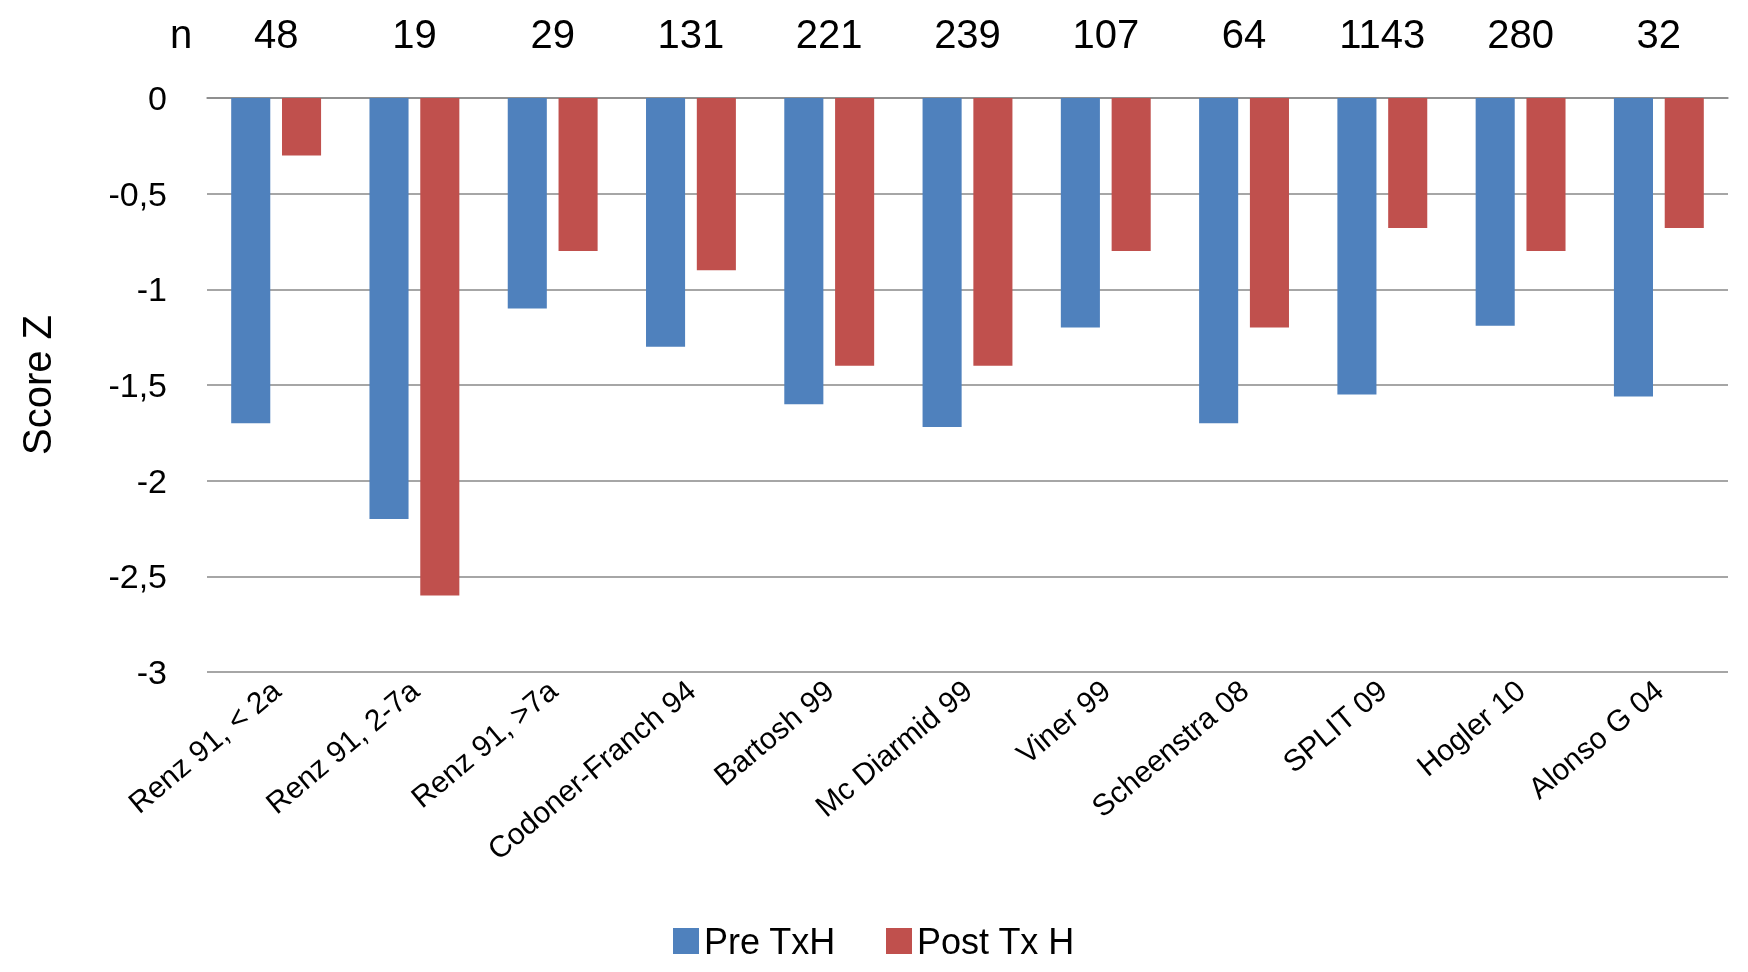  I want to click on text: 221, so click(829, 34).